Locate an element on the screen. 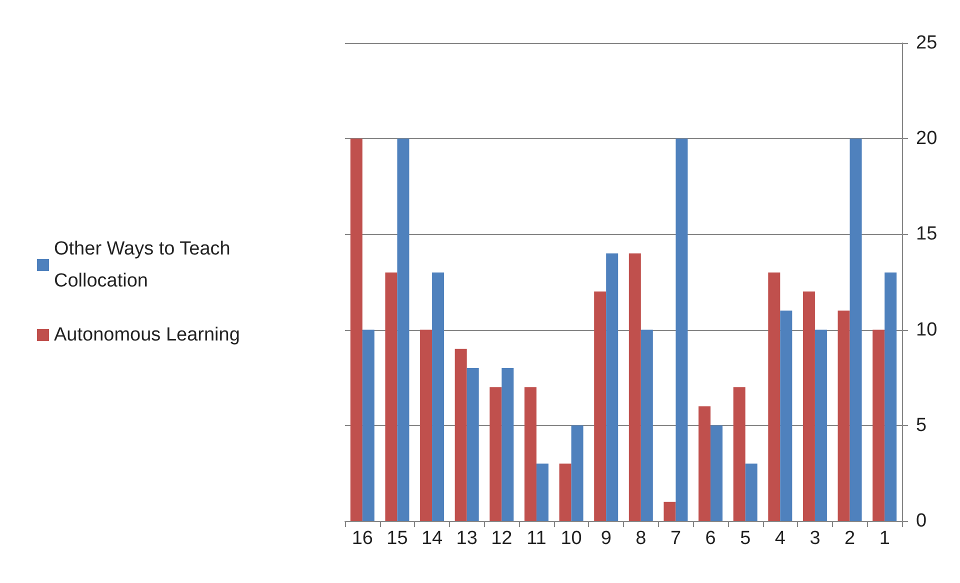 This screenshot has height=583, width=960. x-tick-label: 13 is located at coordinates (467, 538).